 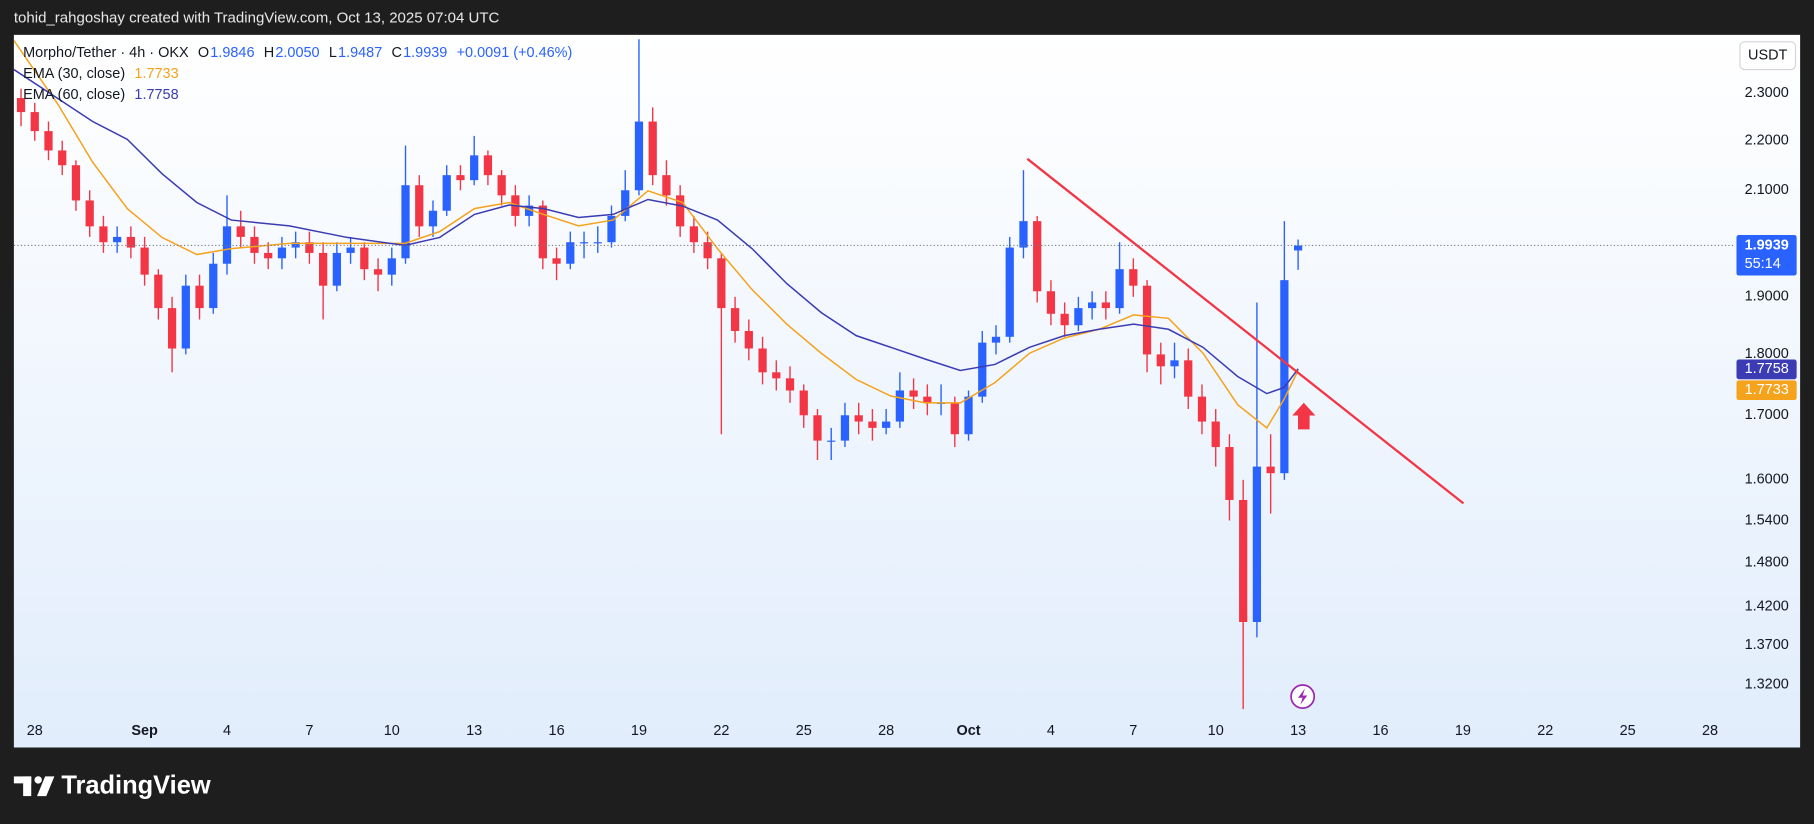 I want to click on y-tick-label: 1.4800, so click(x=1767, y=563).